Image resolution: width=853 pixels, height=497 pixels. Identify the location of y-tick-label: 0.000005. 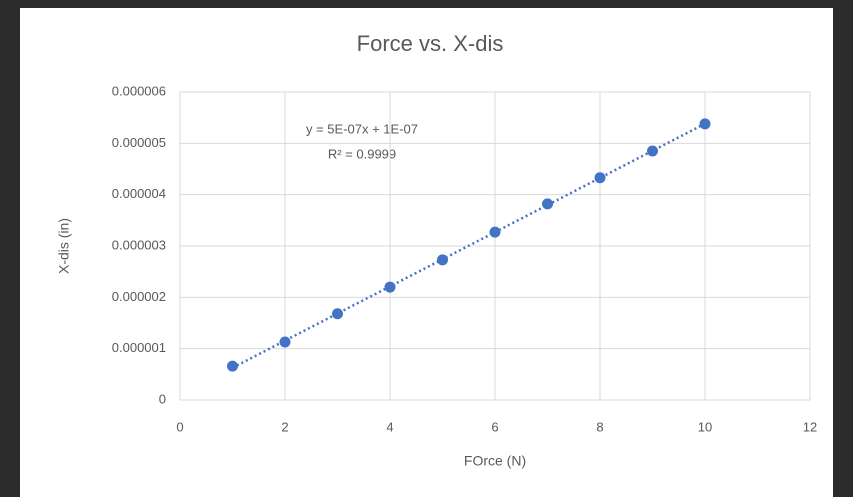
(139, 142).